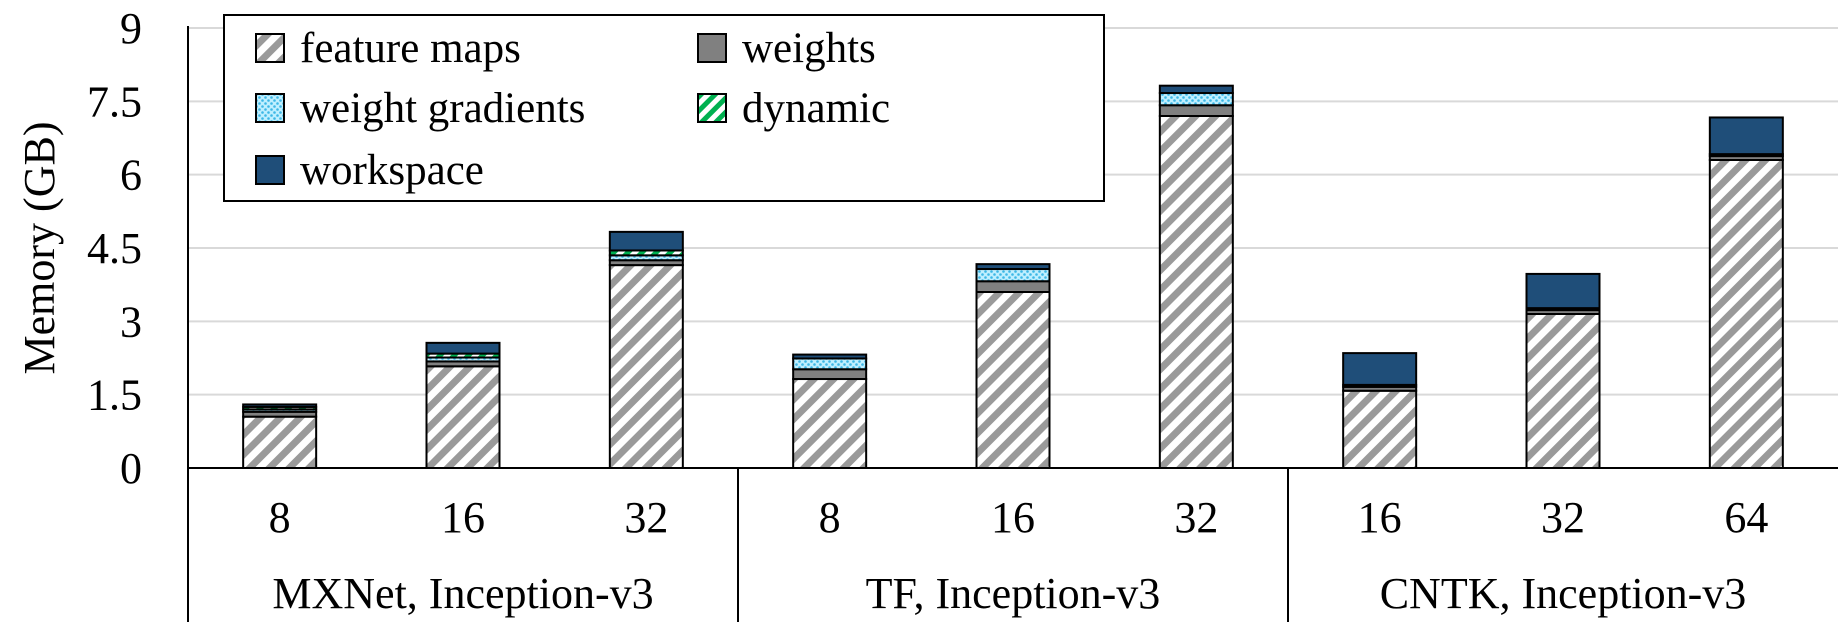  What do you see at coordinates (462, 593) in the screenshot?
I see `x-group-label: MXNet, Inception-v3` at bounding box center [462, 593].